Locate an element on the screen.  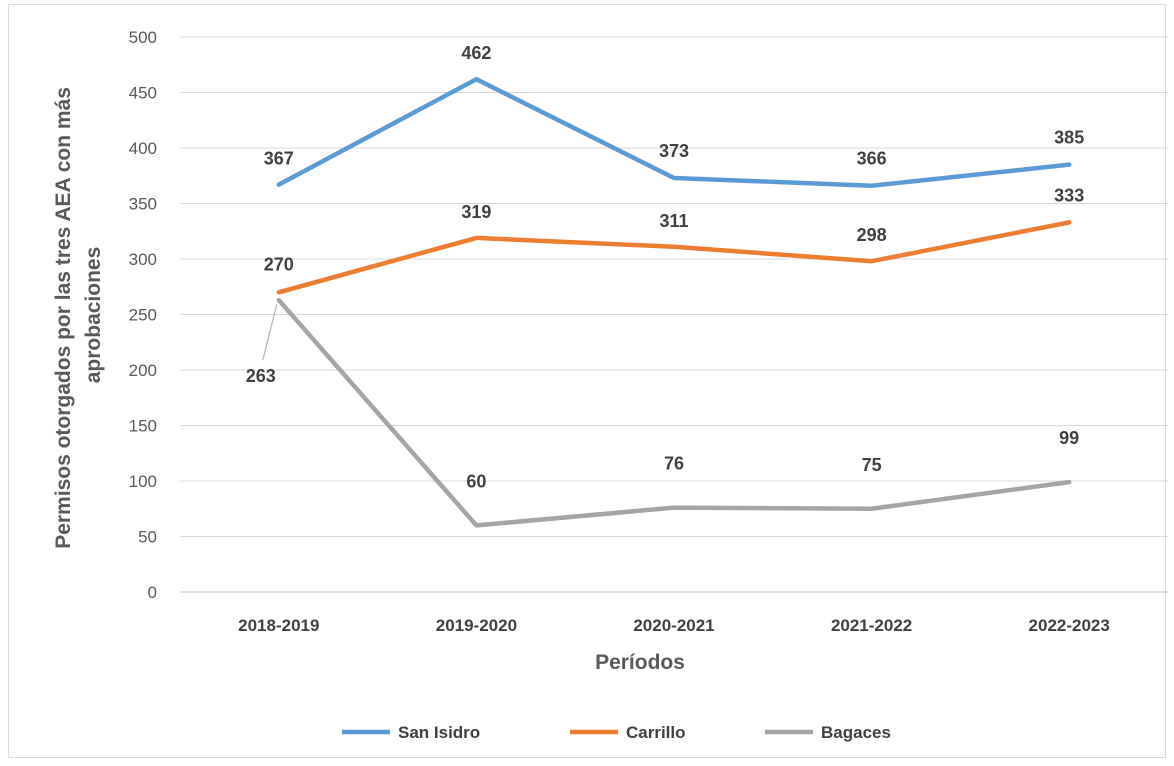
data-label: 373 is located at coordinates (674, 151).